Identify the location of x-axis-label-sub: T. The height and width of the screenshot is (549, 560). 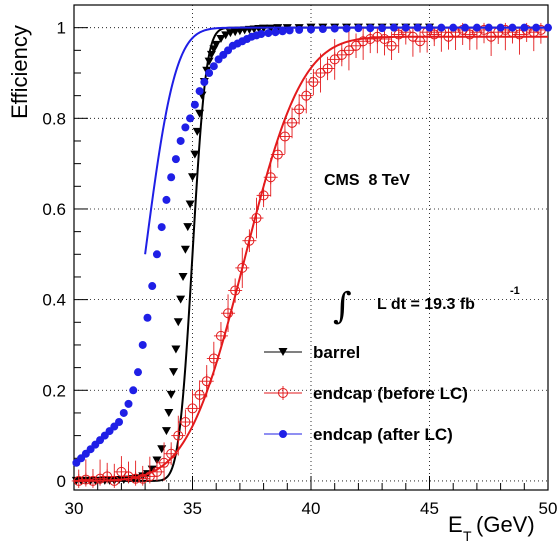
(467, 536).